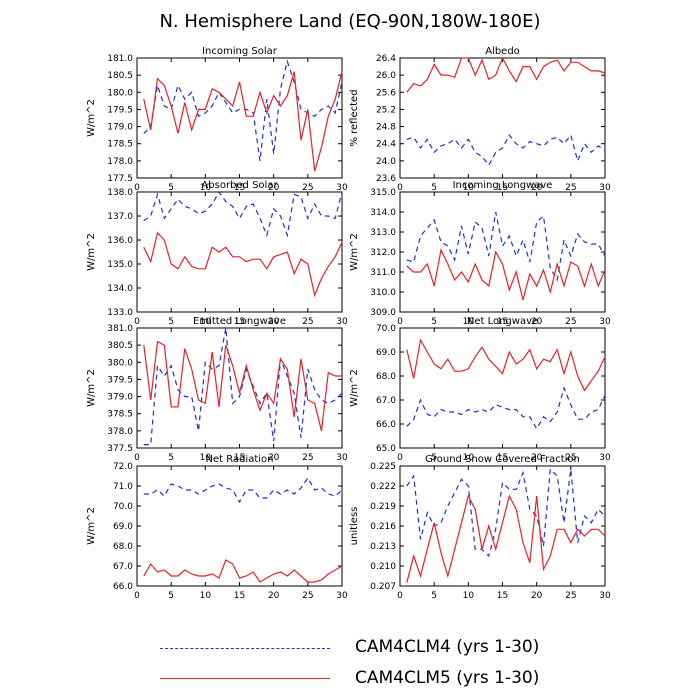 The height and width of the screenshot is (700, 700). I want to click on y-tick-label: 65.0, so click(386, 449).